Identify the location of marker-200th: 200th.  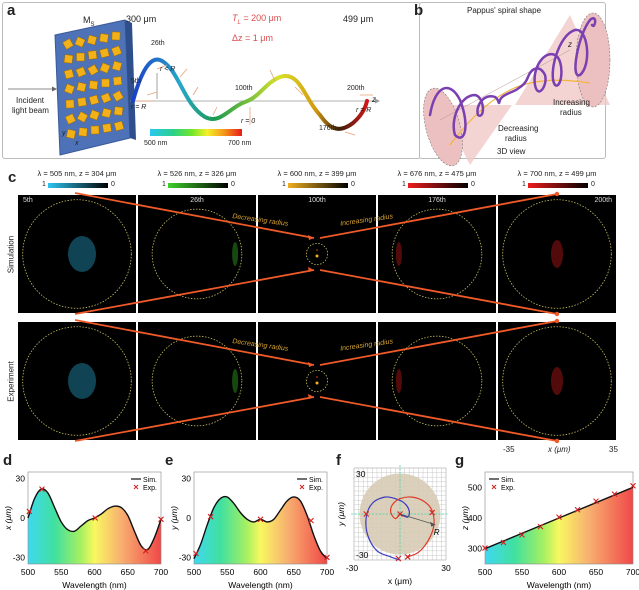
(356, 88).